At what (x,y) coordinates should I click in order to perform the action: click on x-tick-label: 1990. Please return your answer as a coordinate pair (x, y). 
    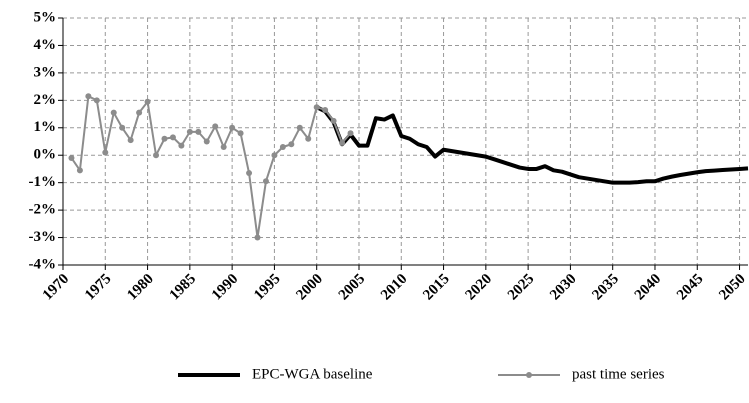
    Looking at the image, I should click on (225, 287).